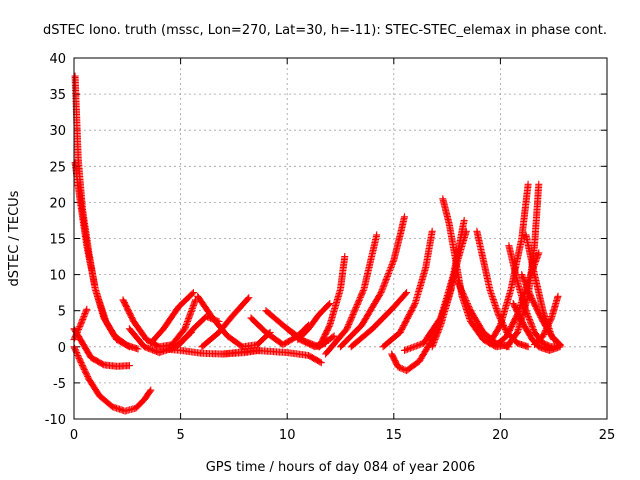 The width and height of the screenshot is (640, 480). Describe the element at coordinates (57, 276) in the screenshot. I see `y-tick-label: 10` at that location.